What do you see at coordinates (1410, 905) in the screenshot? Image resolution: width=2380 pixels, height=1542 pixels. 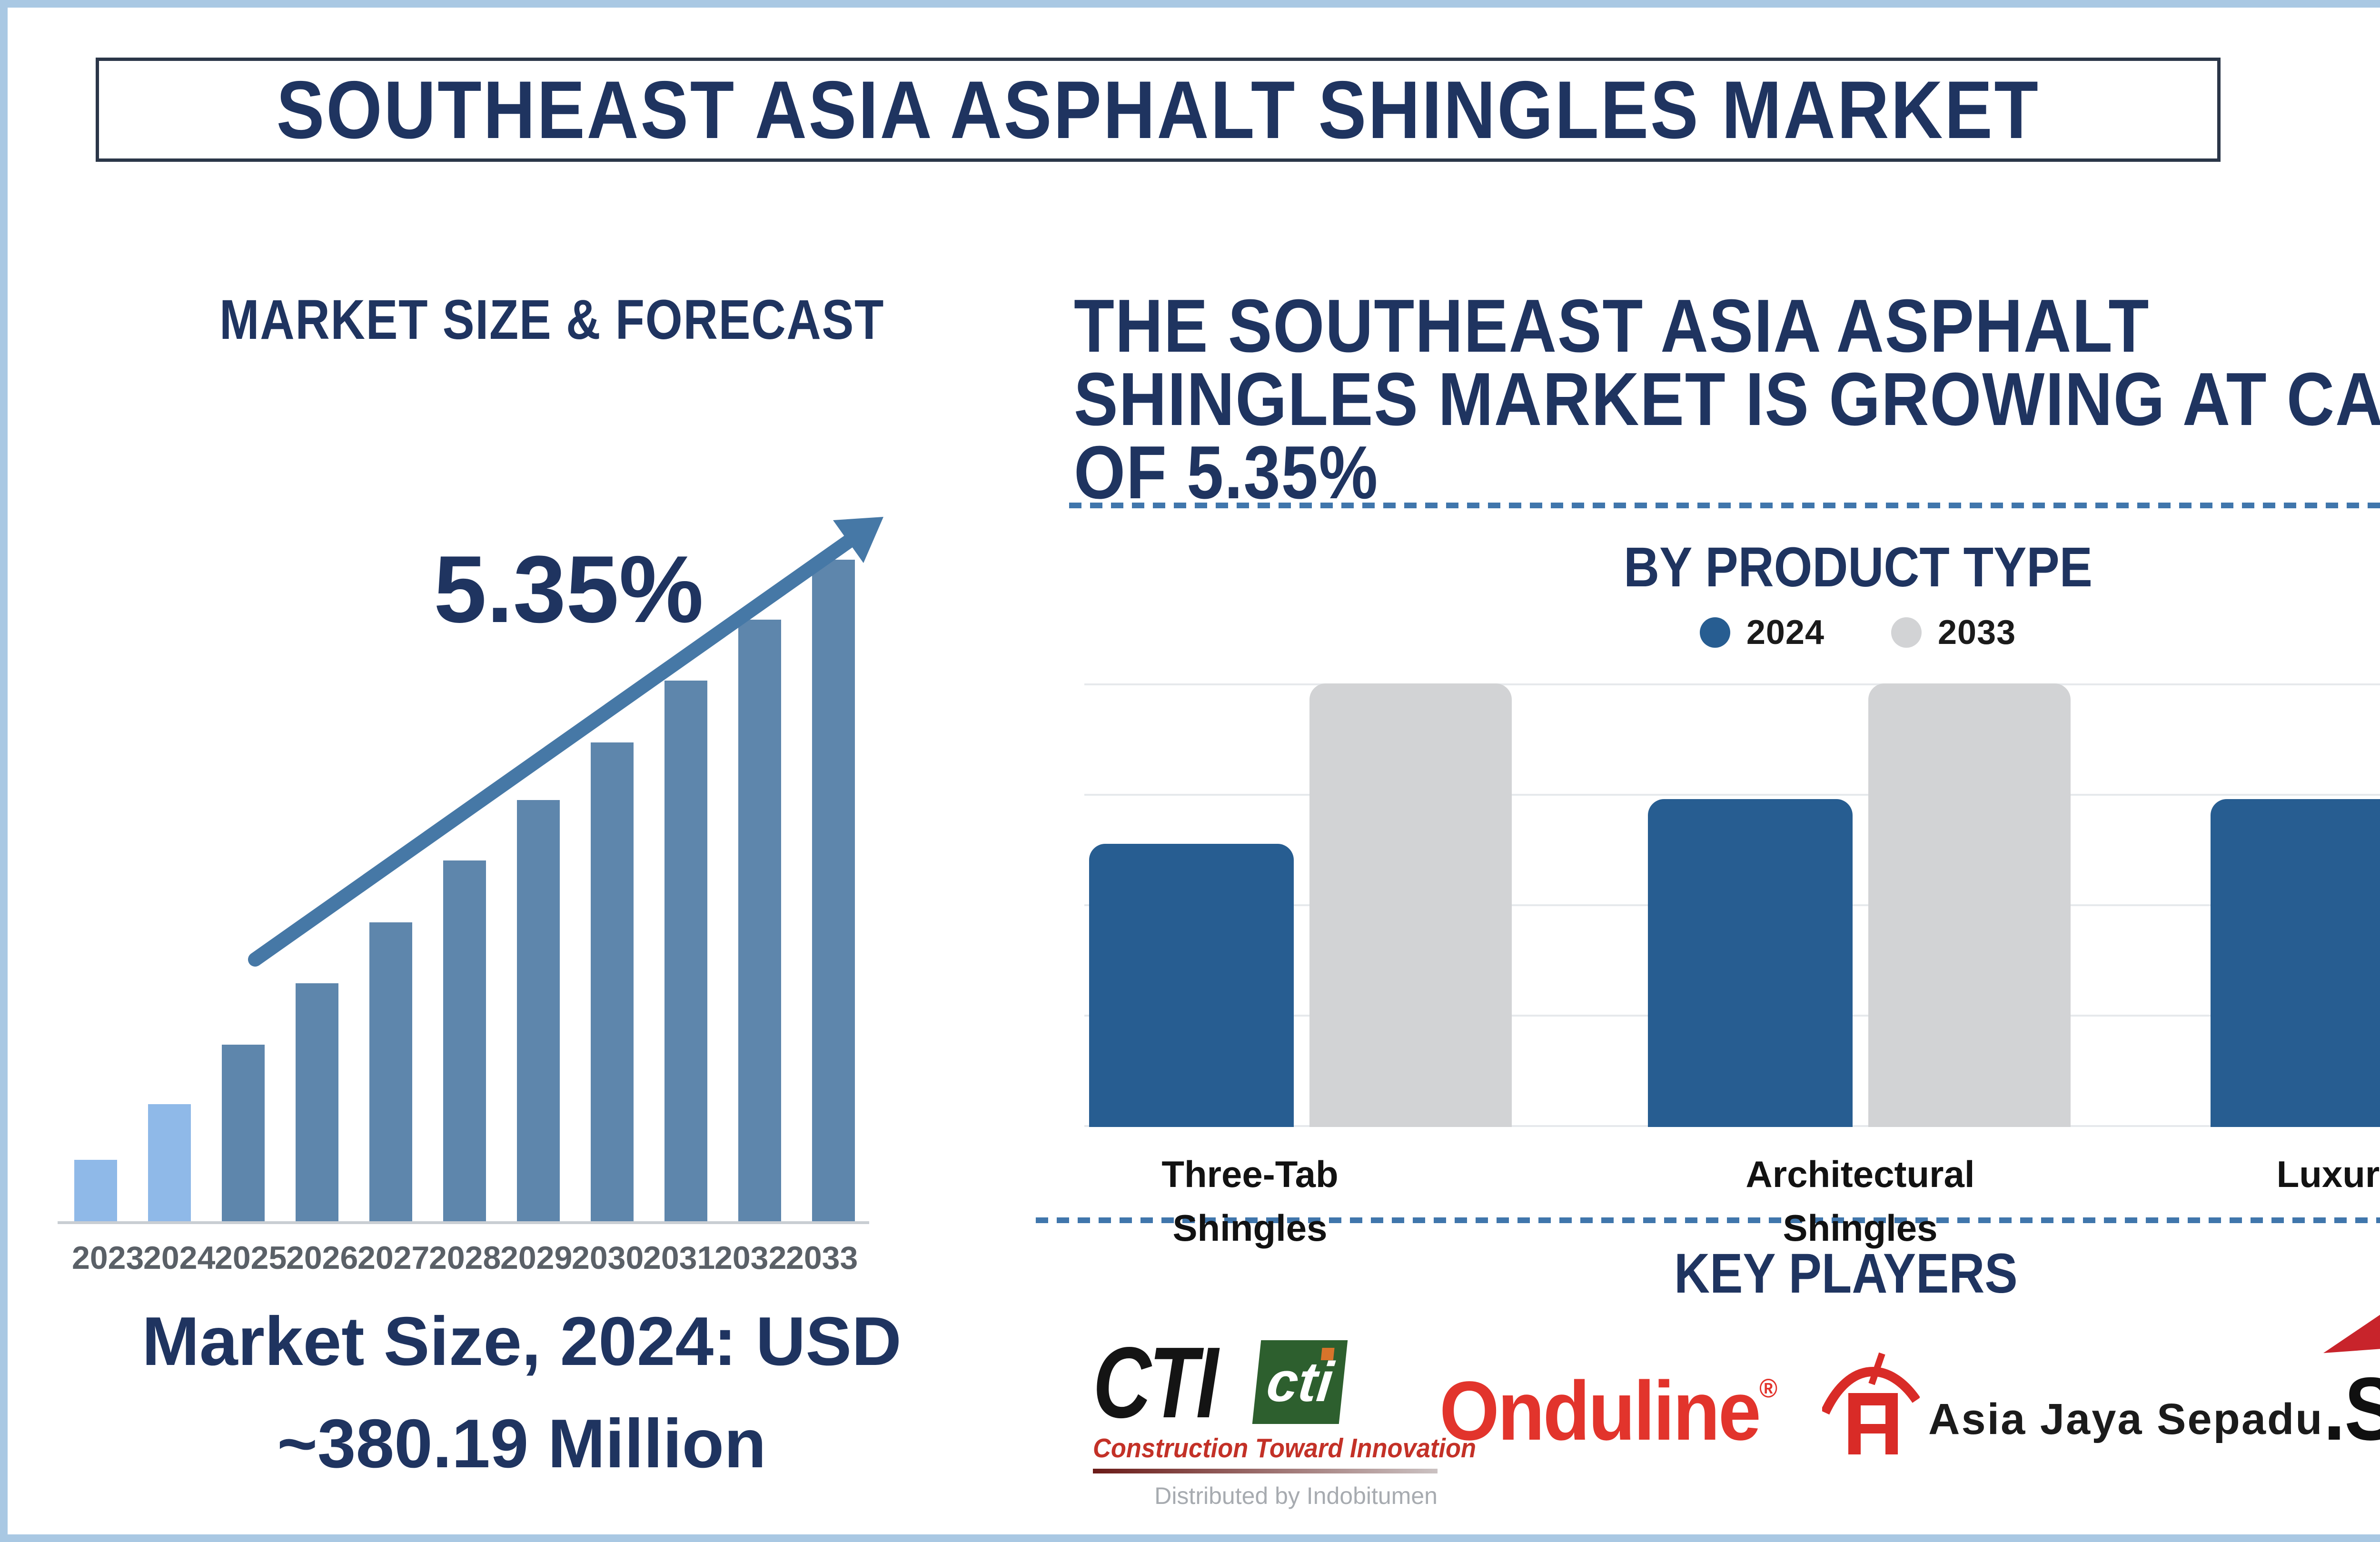 I see `bar-2033-three-tab-shingles` at bounding box center [1410, 905].